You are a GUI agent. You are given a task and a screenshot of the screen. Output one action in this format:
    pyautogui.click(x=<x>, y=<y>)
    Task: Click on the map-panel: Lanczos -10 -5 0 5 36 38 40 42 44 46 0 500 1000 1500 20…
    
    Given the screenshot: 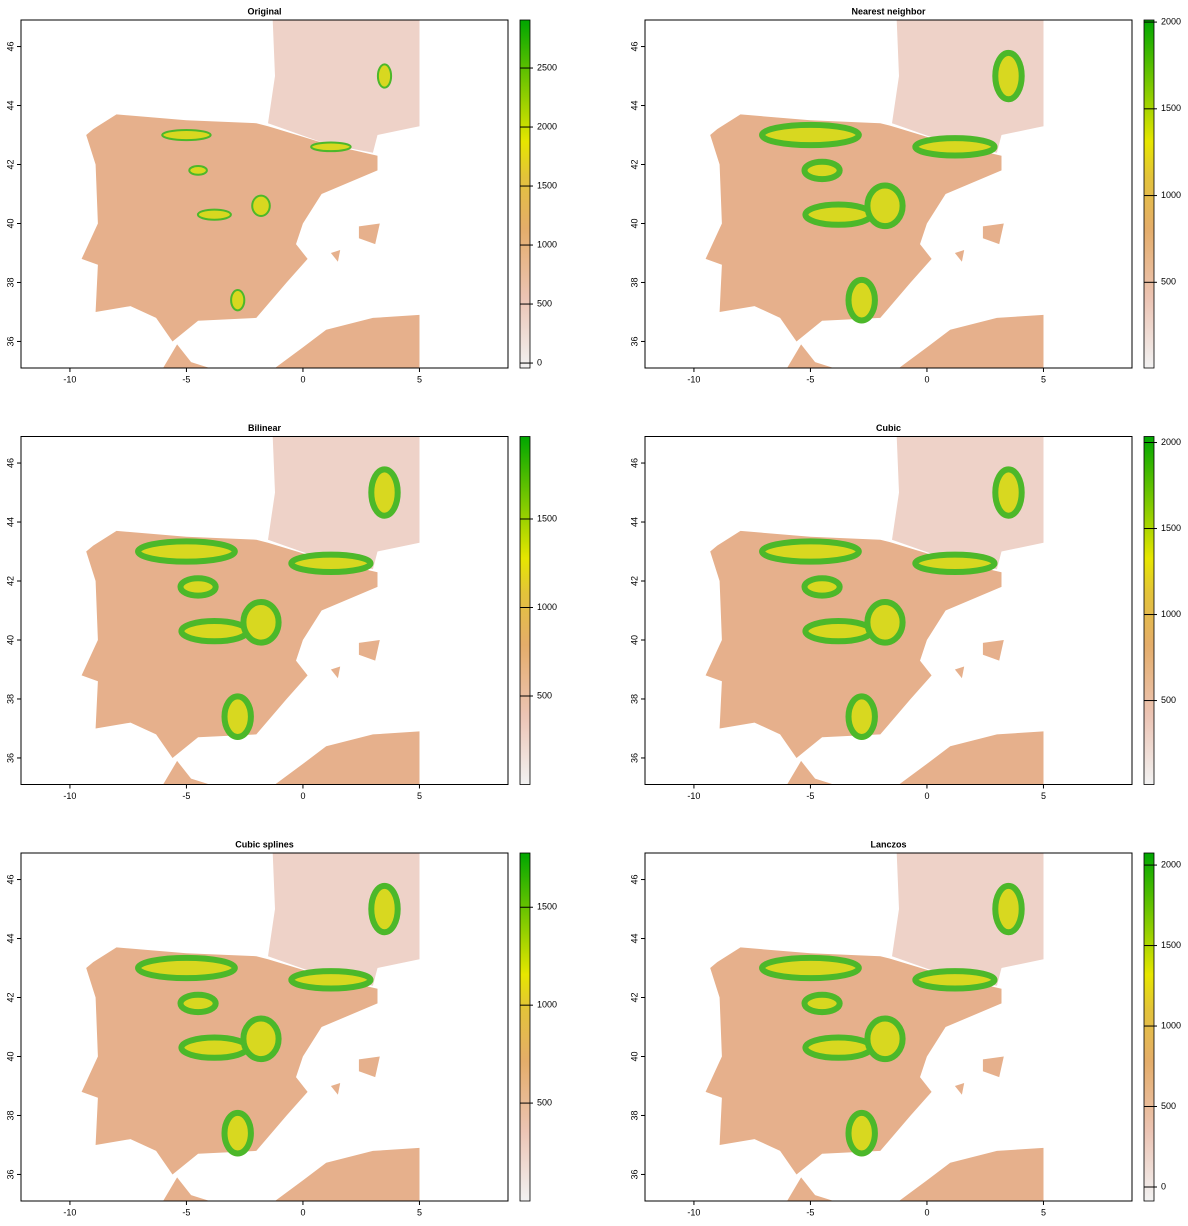 What is the action you would take?
    pyautogui.click(x=905, y=1028)
    